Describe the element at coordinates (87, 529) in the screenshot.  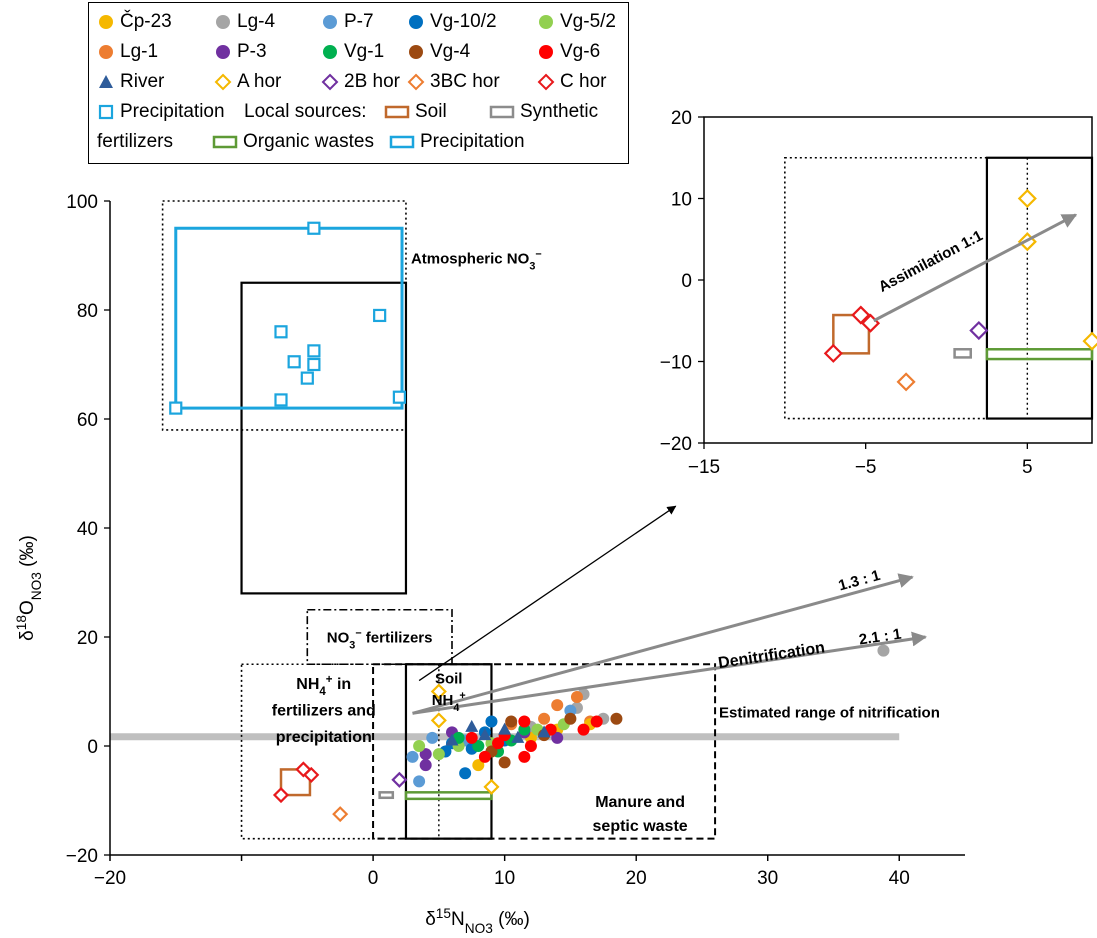
I see `y-tick-label: 40` at that location.